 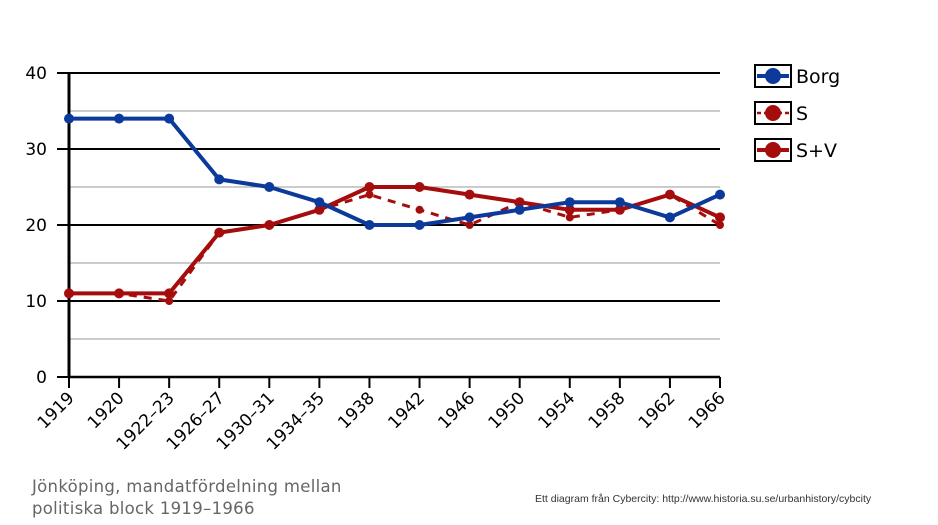 What do you see at coordinates (406, 410) in the screenshot?
I see `x-tick-label: 1942` at bounding box center [406, 410].